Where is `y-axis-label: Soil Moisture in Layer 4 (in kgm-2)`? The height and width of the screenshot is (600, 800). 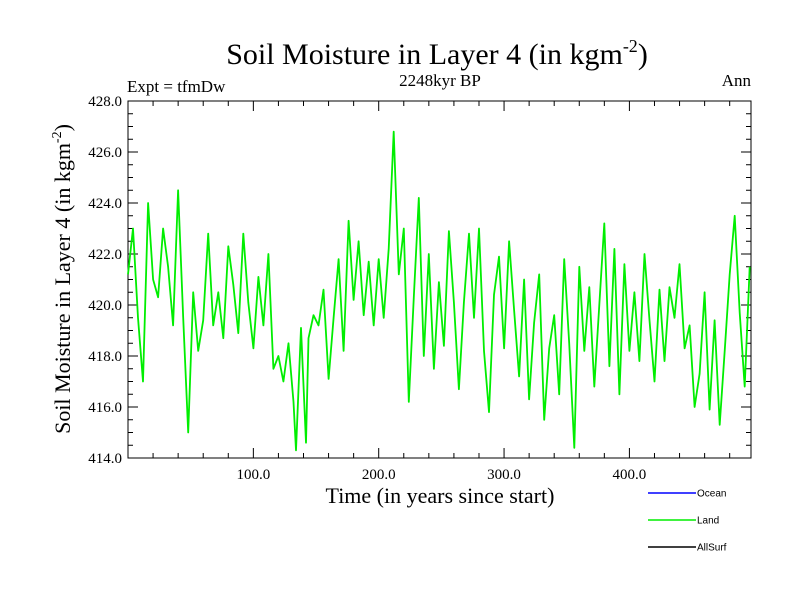 y-axis-label: Soil Moisture in Layer 4 (in kgm-2) is located at coordinates (62, 279).